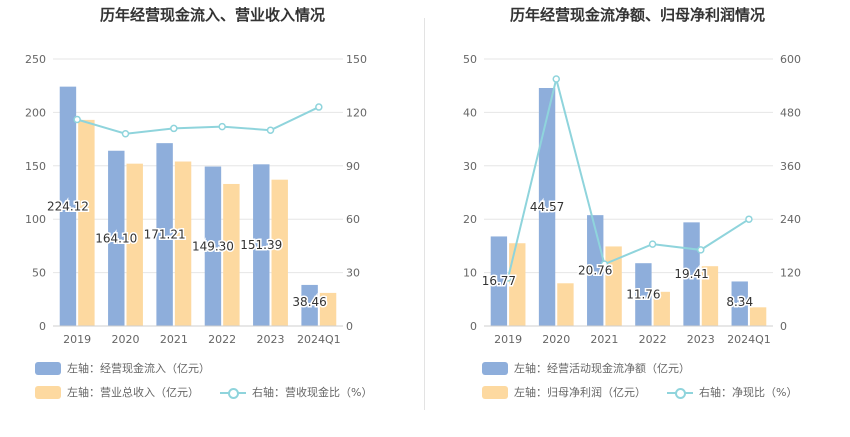  What do you see at coordinates (470, 166) in the screenshot?
I see `y-left-tick-label: 30` at bounding box center [470, 166].